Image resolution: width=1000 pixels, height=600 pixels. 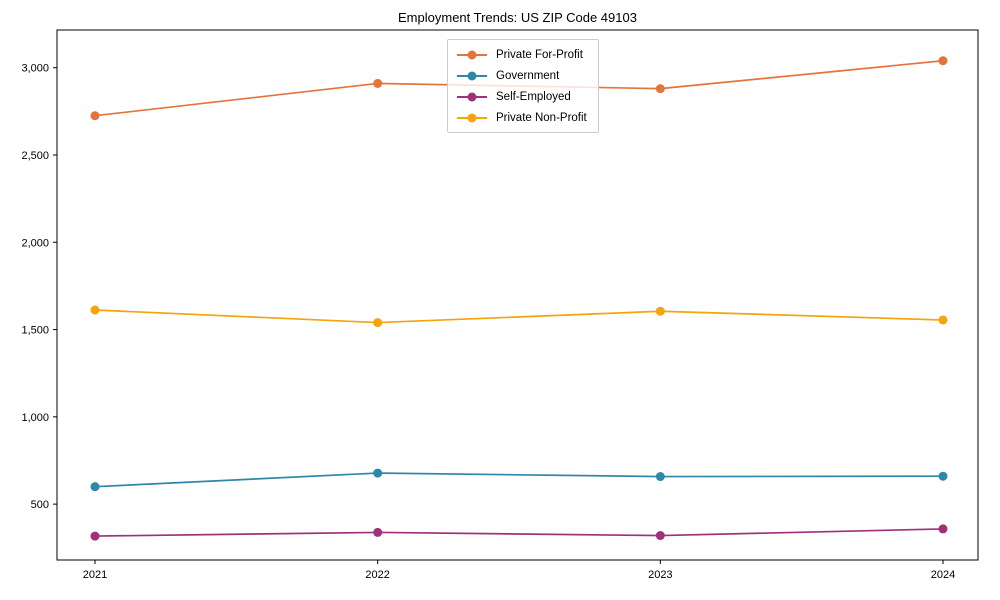 I want to click on y-tick-label: 2,000, so click(x=35, y=243).